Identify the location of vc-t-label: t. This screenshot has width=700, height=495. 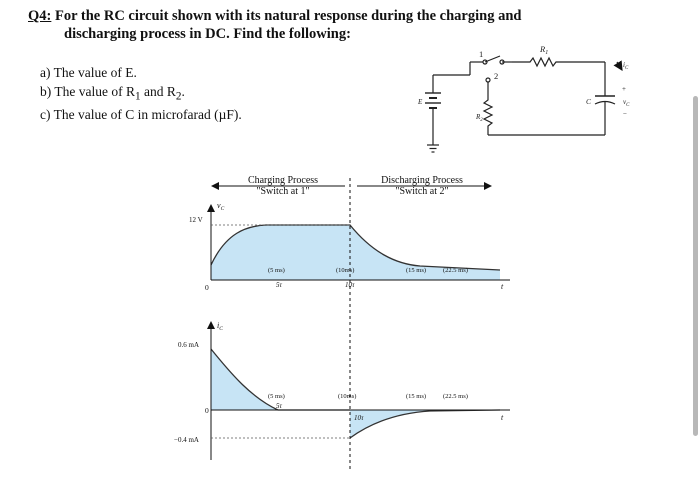
(502, 286).